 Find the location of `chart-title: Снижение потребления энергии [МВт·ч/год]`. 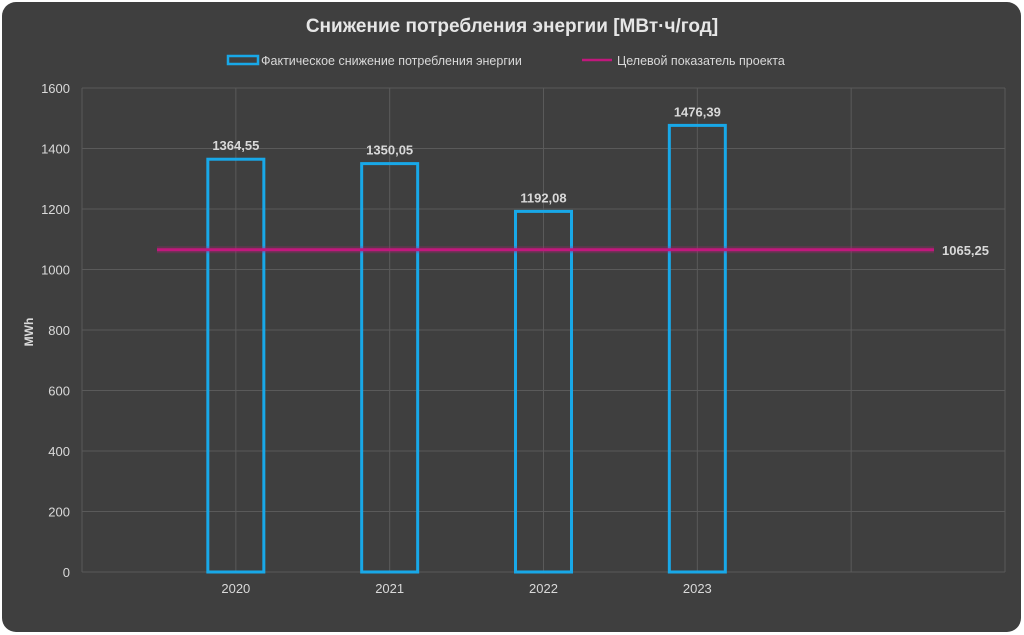

chart-title: Снижение потребления энергии [МВт·ч/год] is located at coordinates (512, 26).